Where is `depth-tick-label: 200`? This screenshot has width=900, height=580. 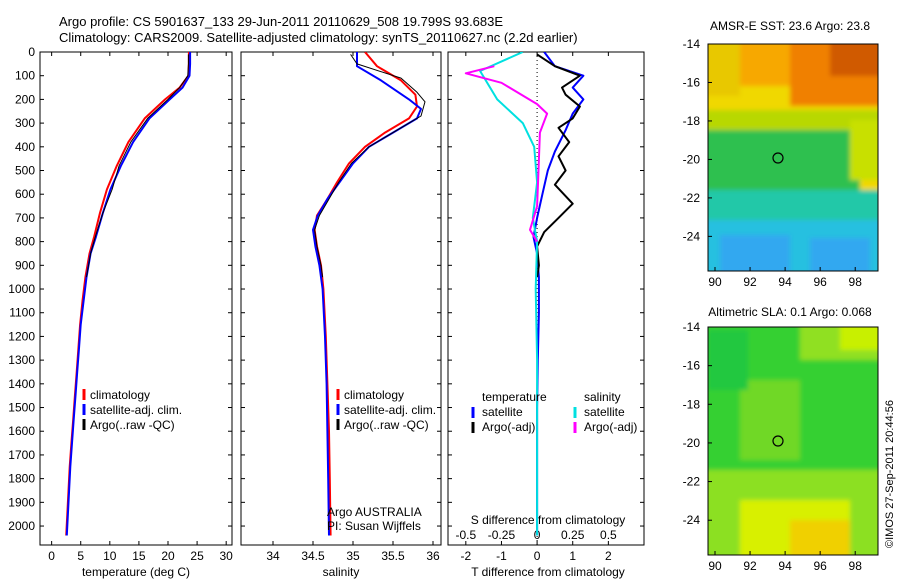
depth-tick-label: 200 is located at coordinates (25, 99).